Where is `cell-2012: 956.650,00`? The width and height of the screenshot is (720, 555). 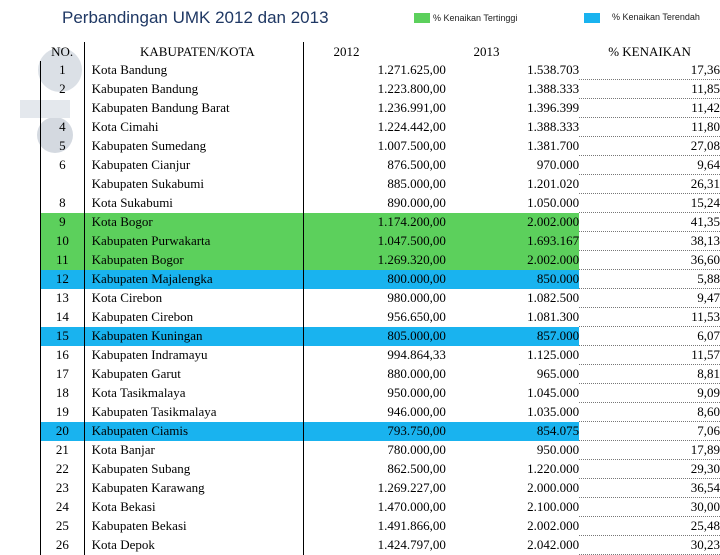
cell-2012: 956.650,00 is located at coordinates (375, 317).